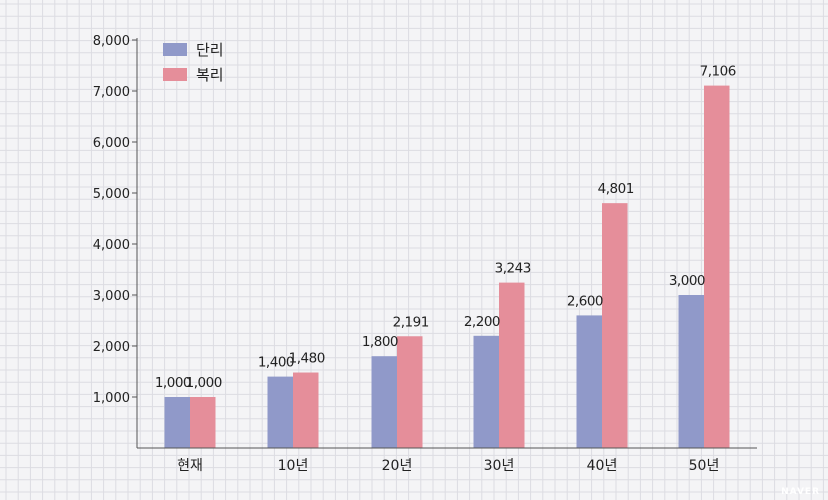  What do you see at coordinates (190, 466) in the screenshot?
I see `x-tick-label: 현재` at bounding box center [190, 466].